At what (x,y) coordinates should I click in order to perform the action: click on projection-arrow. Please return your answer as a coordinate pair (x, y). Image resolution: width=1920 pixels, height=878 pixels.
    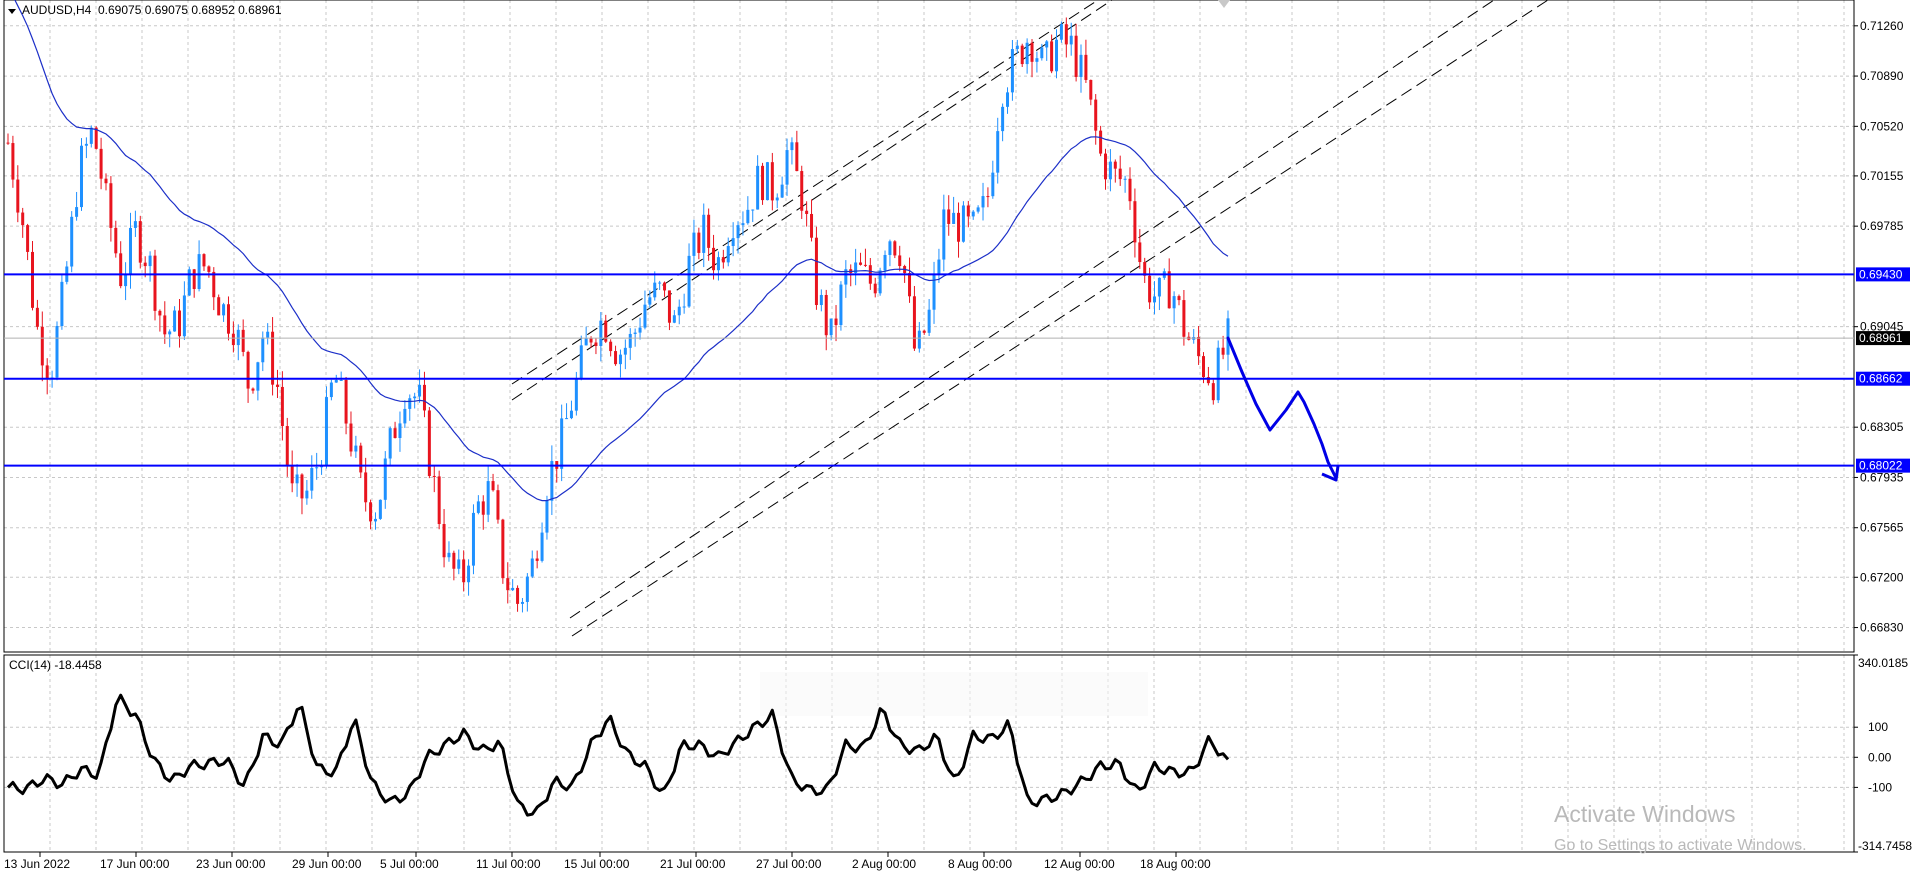
    Looking at the image, I should click on (1283, 409).